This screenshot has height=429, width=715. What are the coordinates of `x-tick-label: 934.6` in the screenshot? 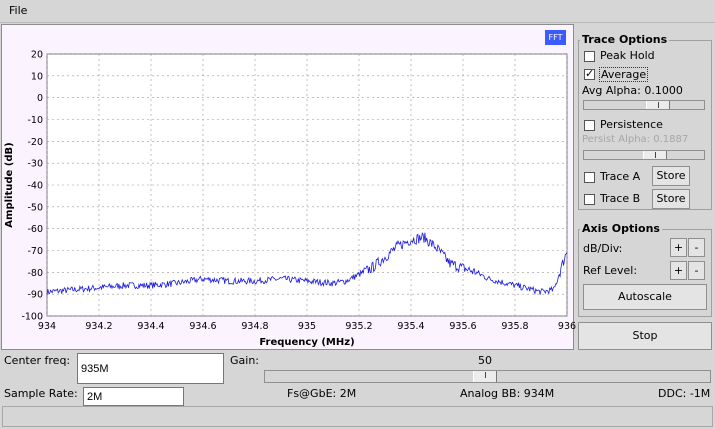 It's located at (202, 326).